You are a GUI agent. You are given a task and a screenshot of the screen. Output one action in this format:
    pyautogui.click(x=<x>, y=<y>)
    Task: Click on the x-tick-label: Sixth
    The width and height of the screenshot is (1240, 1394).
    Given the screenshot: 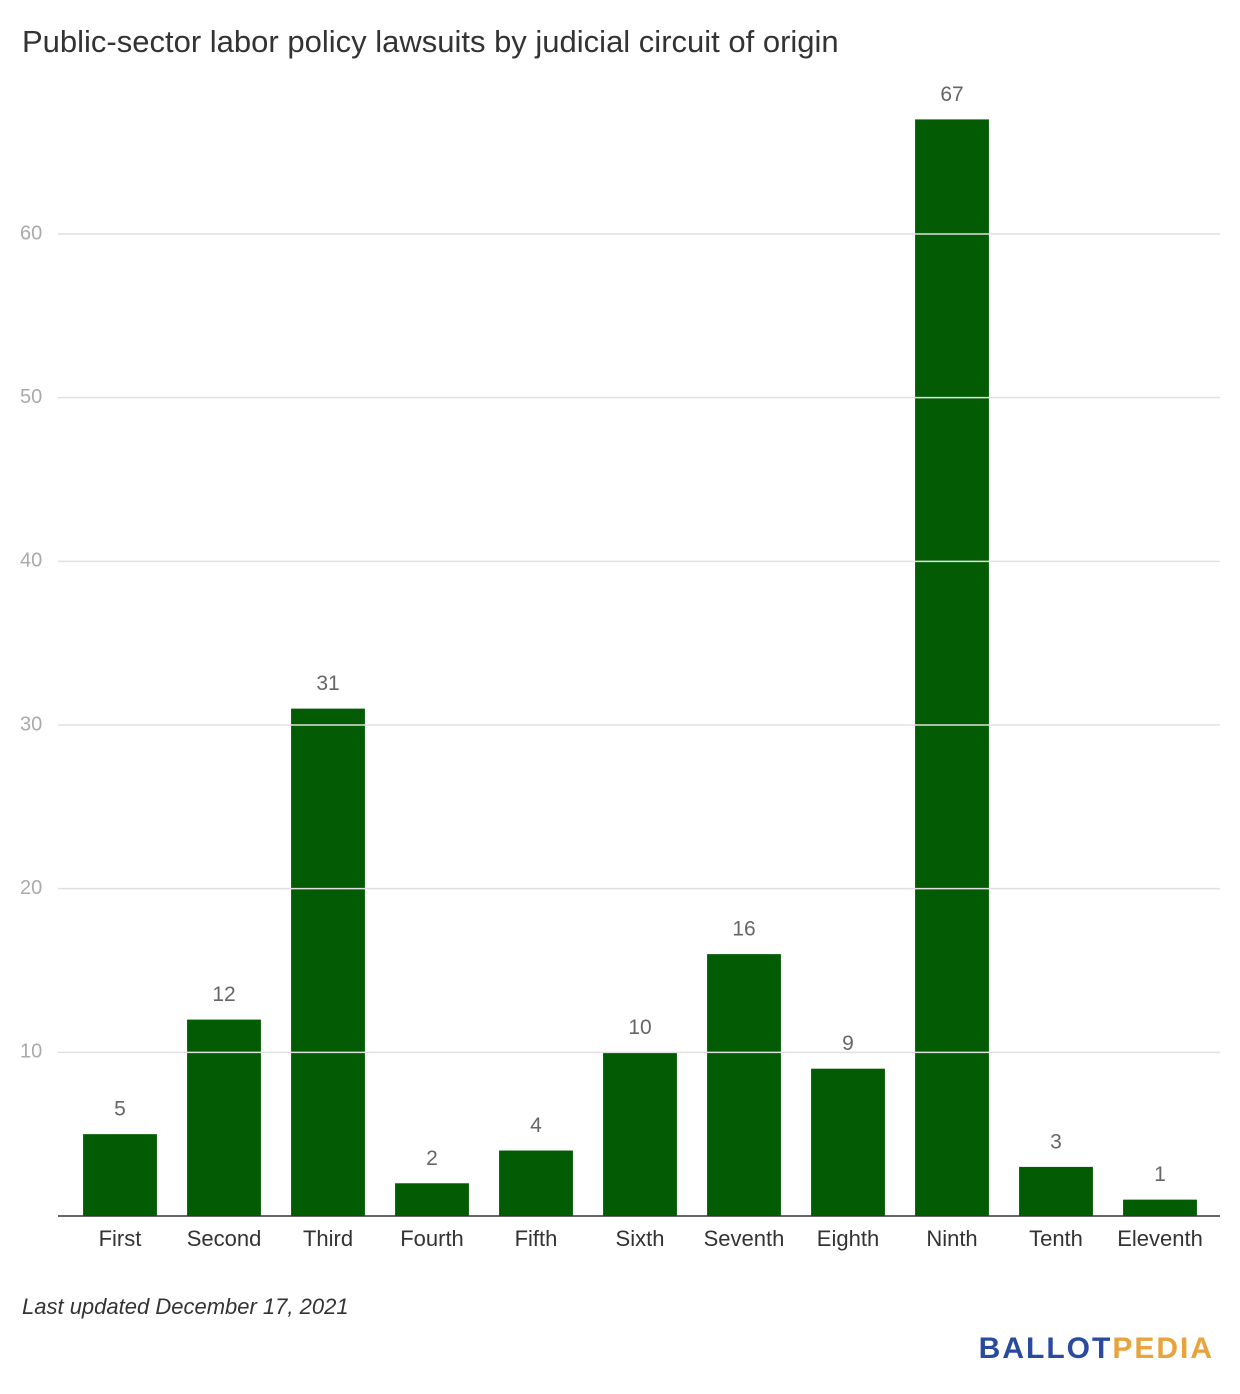 What is the action you would take?
    pyautogui.click(x=640, y=1238)
    